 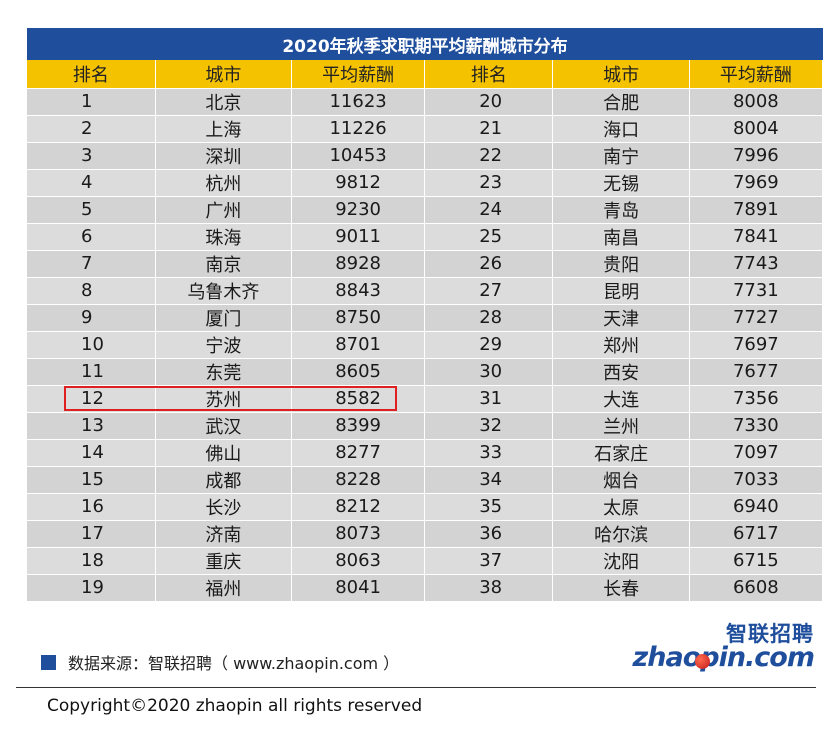 What do you see at coordinates (358, 561) in the screenshot?
I see `cell-salary: 8063` at bounding box center [358, 561].